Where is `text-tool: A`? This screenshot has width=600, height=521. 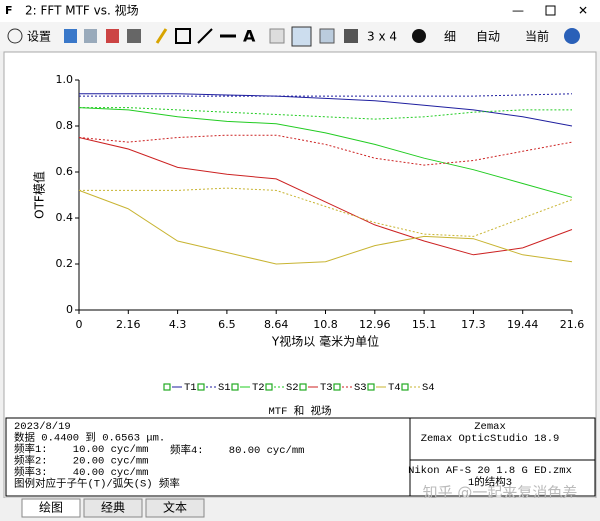
text-tool: A is located at coordinates (249, 36).